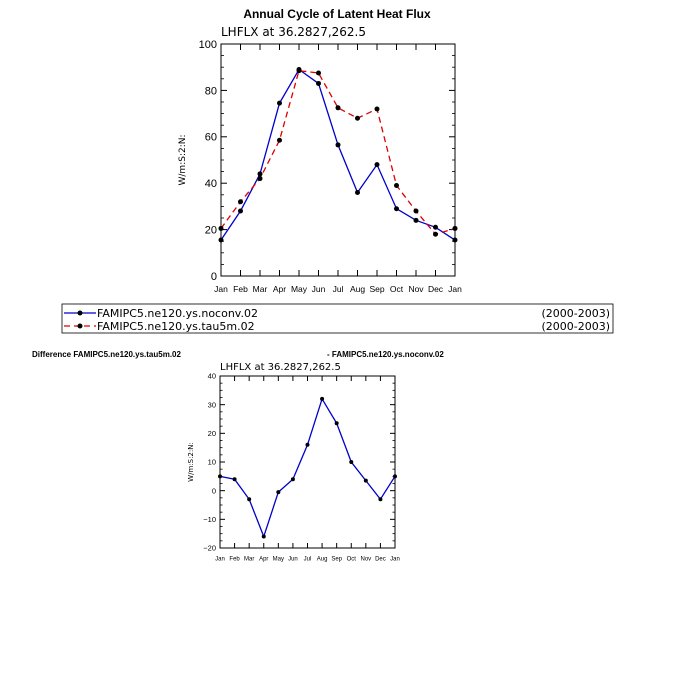 The image size is (675, 676). I want to click on chart1-ytick-label: 80, so click(211, 91).